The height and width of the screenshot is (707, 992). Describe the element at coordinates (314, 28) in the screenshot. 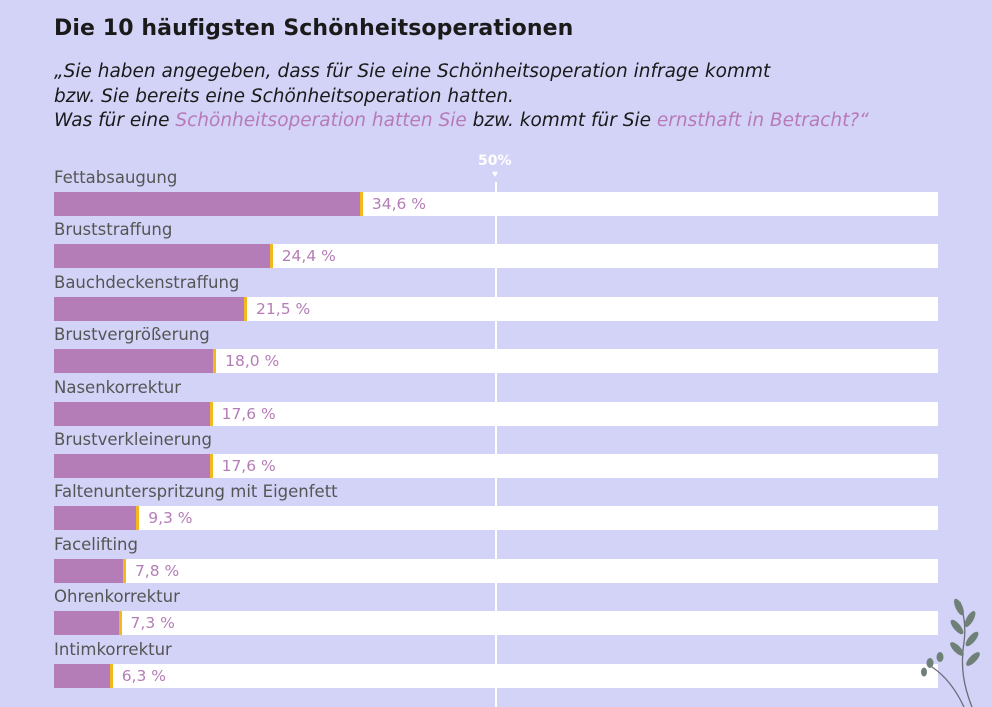

I see `chart-title: Die 10 häufigsten Schönheitsoperationen` at that location.